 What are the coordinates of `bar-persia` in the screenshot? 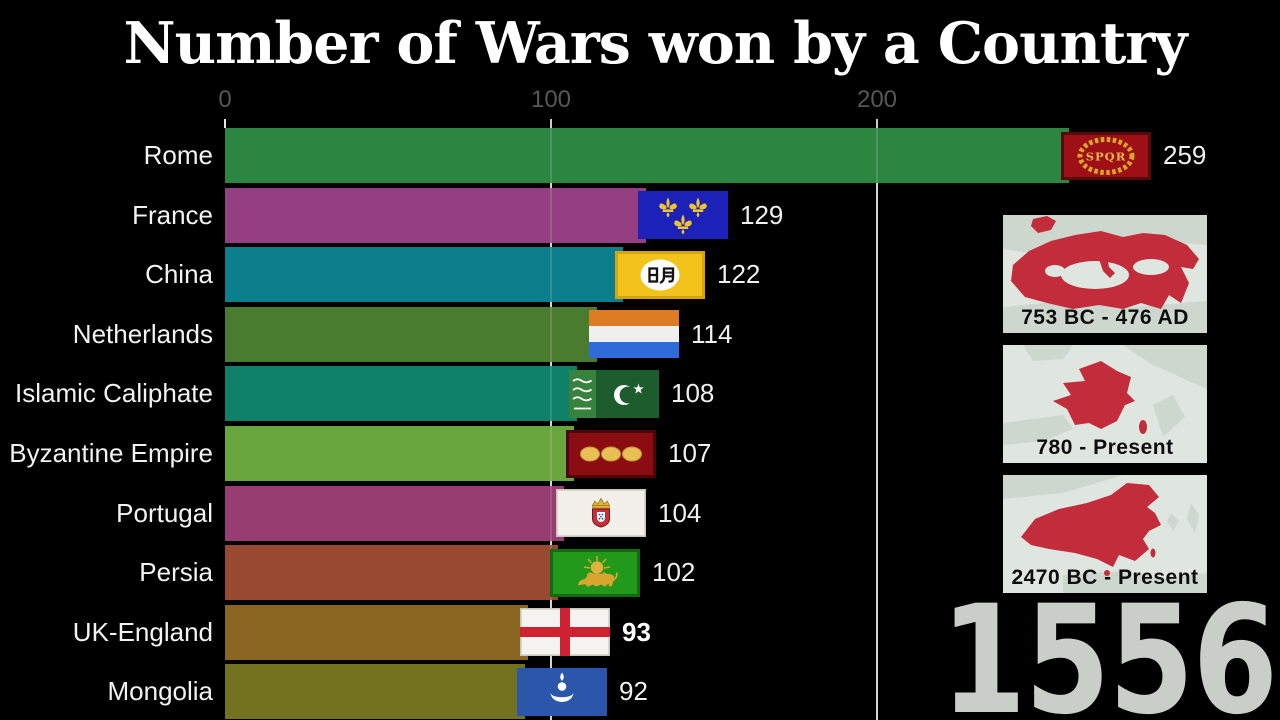 It's located at (391, 573).